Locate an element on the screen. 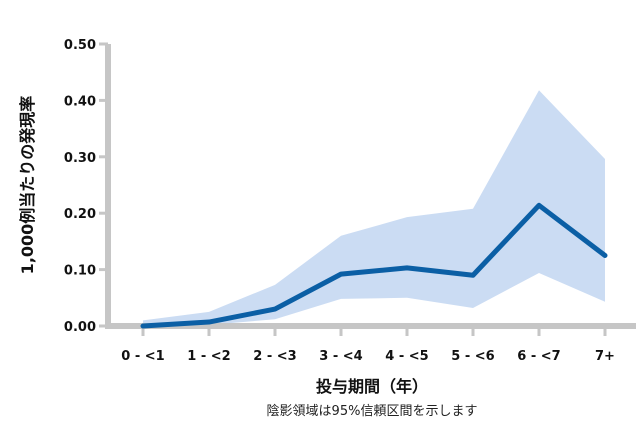  y-tick-labels: 0.00 0.10 0.20 0.30 0.40 0.50 is located at coordinates (80, 186).